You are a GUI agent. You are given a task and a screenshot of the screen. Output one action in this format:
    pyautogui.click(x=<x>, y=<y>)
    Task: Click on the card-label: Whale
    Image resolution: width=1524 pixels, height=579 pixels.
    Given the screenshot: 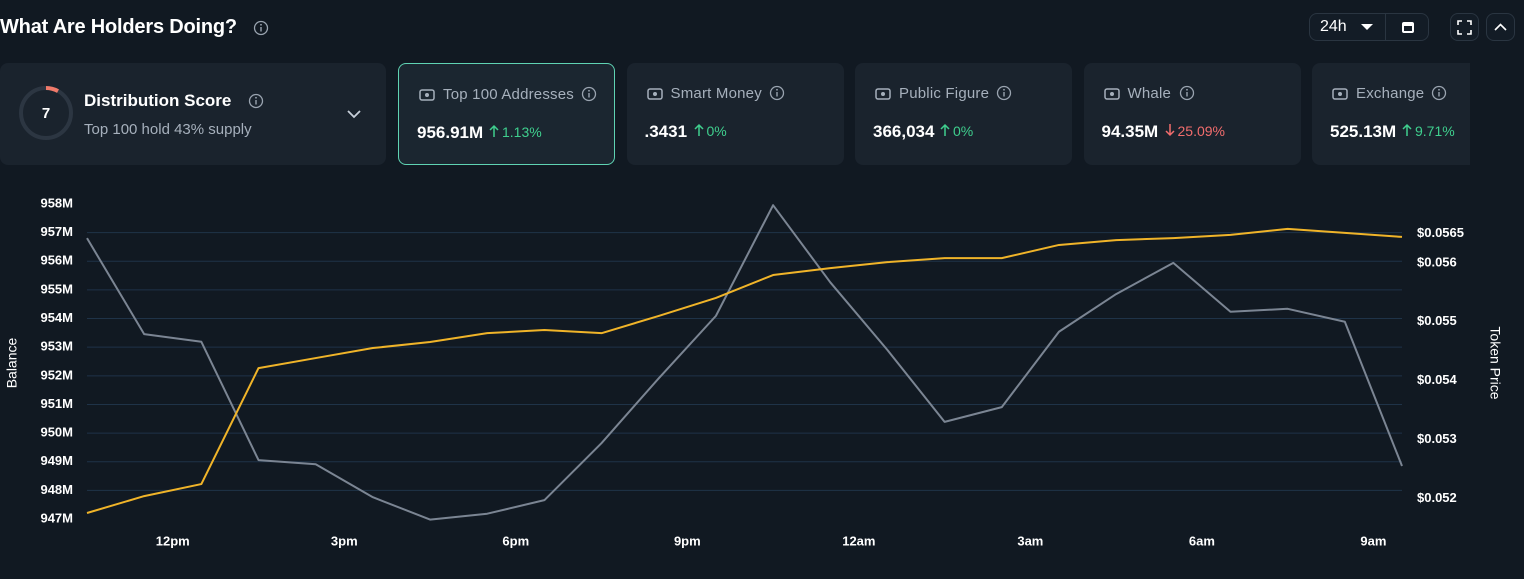 What is the action you would take?
    pyautogui.click(x=1149, y=93)
    